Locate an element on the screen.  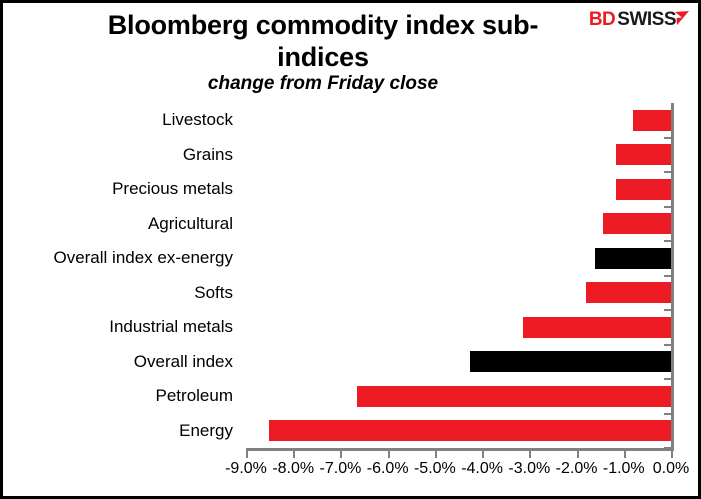
logo-arrow-icon is located at coordinates (682, 20).